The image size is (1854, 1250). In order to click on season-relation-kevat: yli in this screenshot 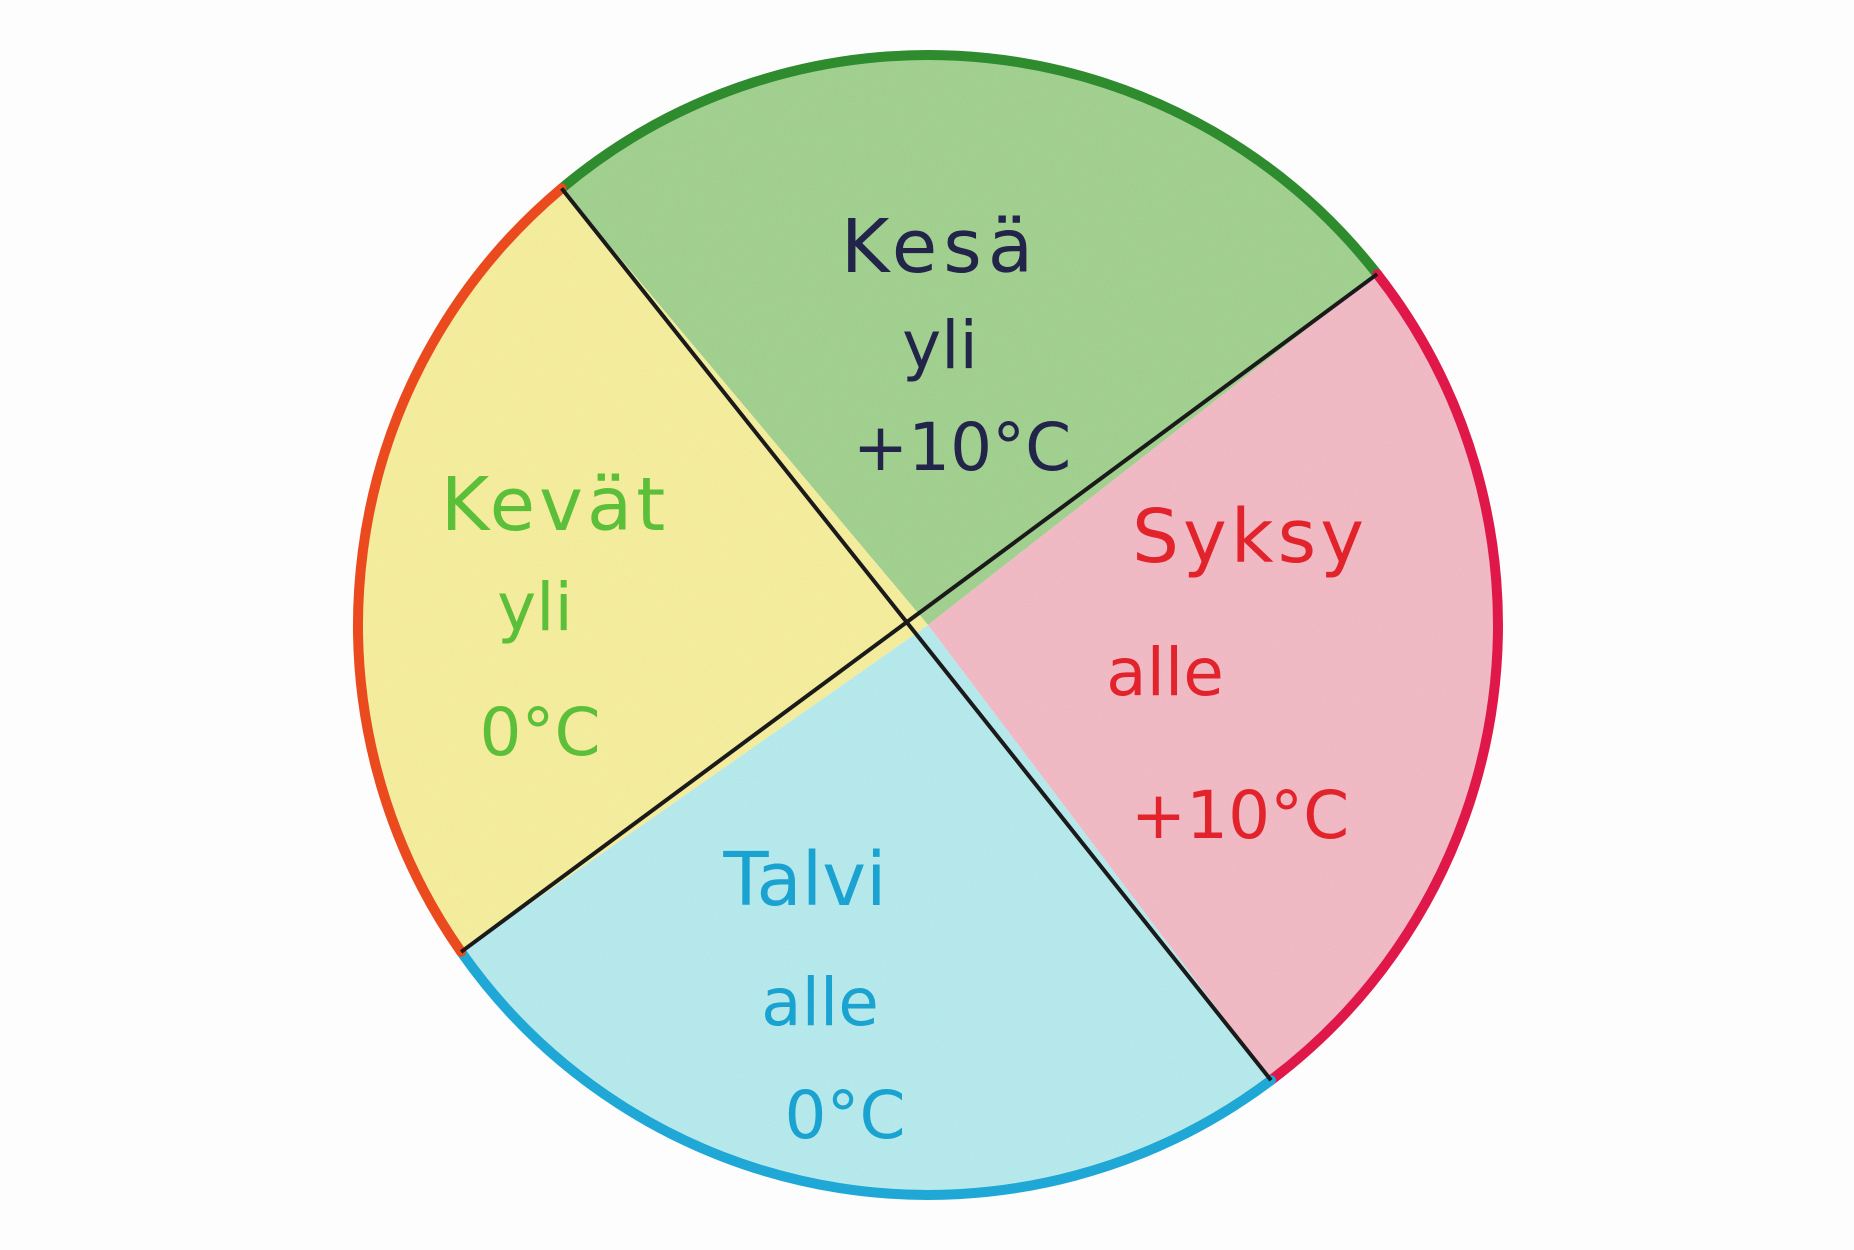, I will do `click(535, 607)`.